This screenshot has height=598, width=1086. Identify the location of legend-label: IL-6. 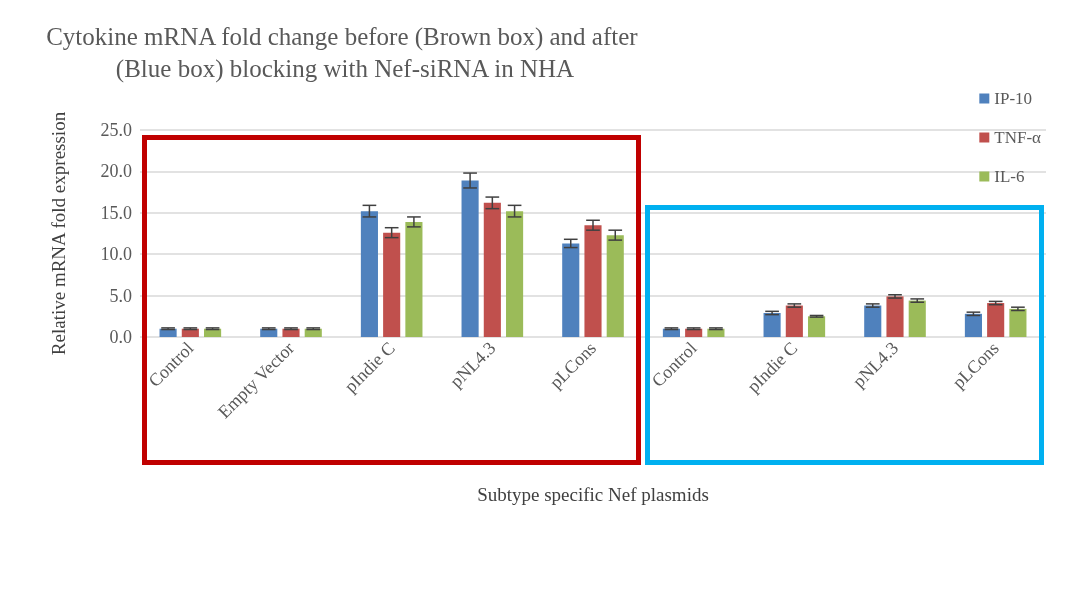
(1009, 176).